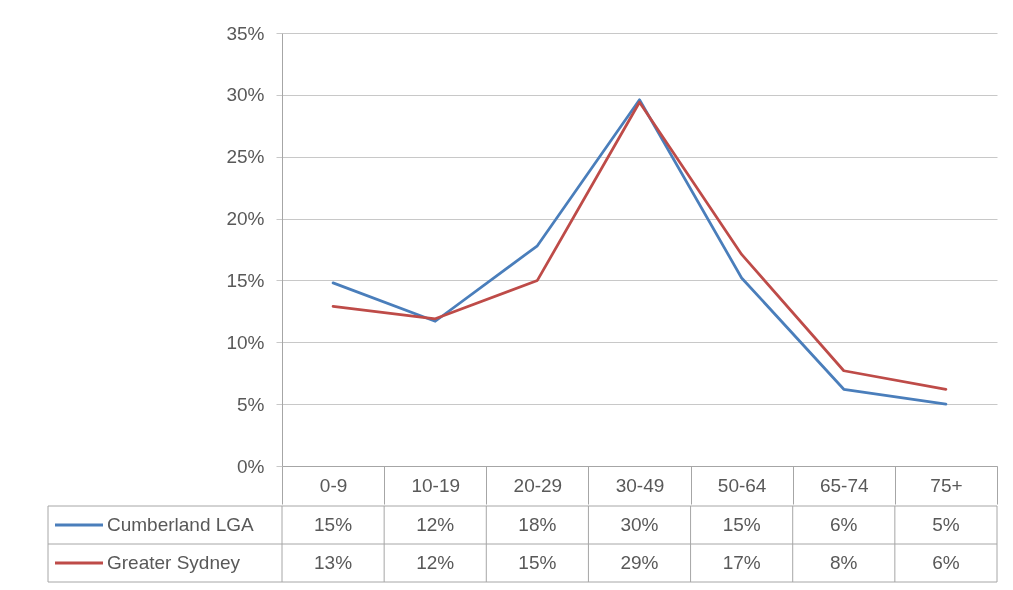 The height and width of the screenshot is (590, 1013). I want to click on data-label: 5%, so click(946, 524).